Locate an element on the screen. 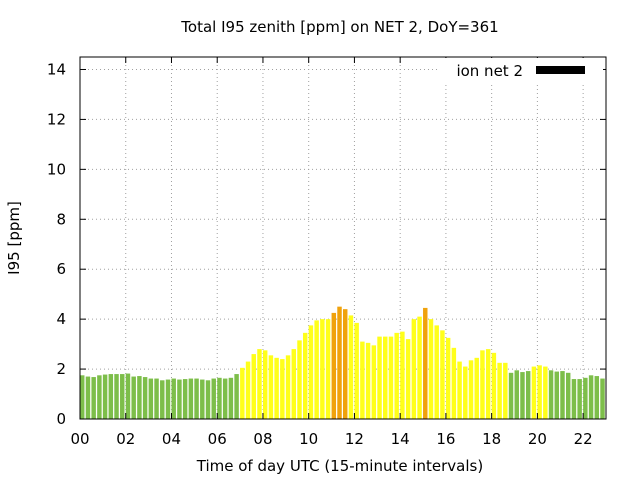  x-tick-label: 18 is located at coordinates (491, 439).